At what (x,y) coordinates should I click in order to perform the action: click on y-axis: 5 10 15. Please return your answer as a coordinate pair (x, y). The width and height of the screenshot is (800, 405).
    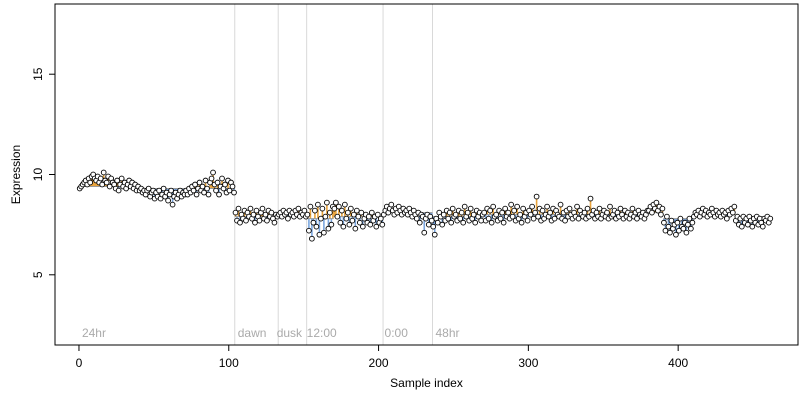
    Looking at the image, I should click on (43, 172).